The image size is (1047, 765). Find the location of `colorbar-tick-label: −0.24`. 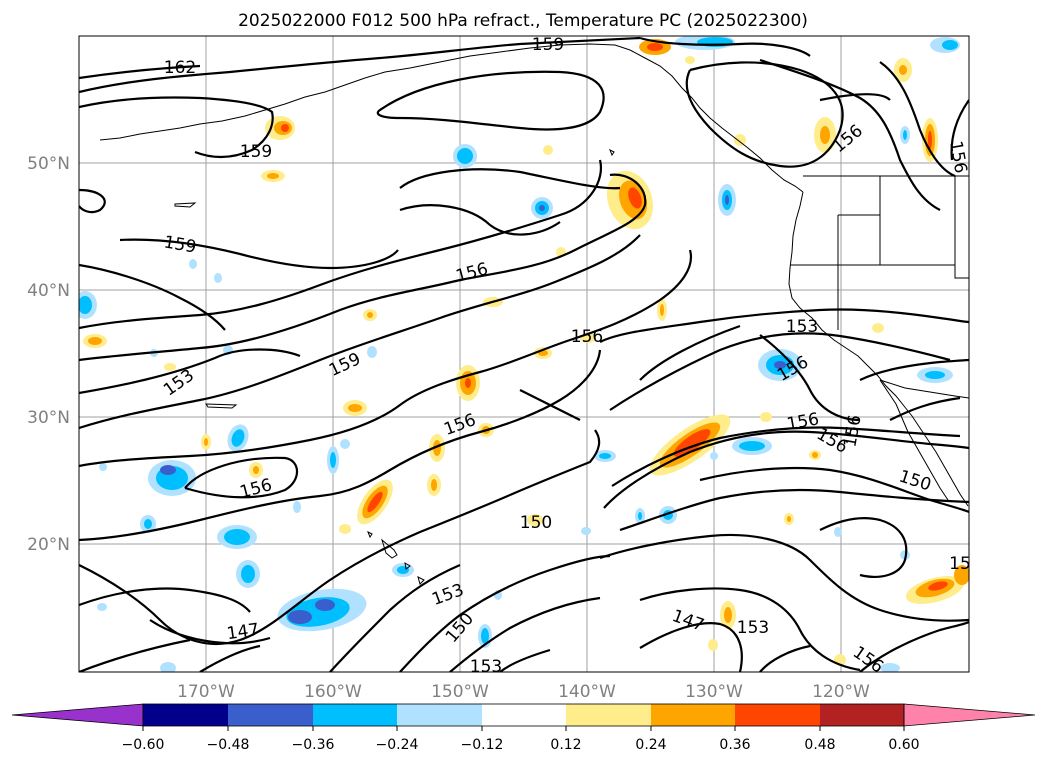

colorbar-tick-label: −0.24 is located at coordinates (397, 745).